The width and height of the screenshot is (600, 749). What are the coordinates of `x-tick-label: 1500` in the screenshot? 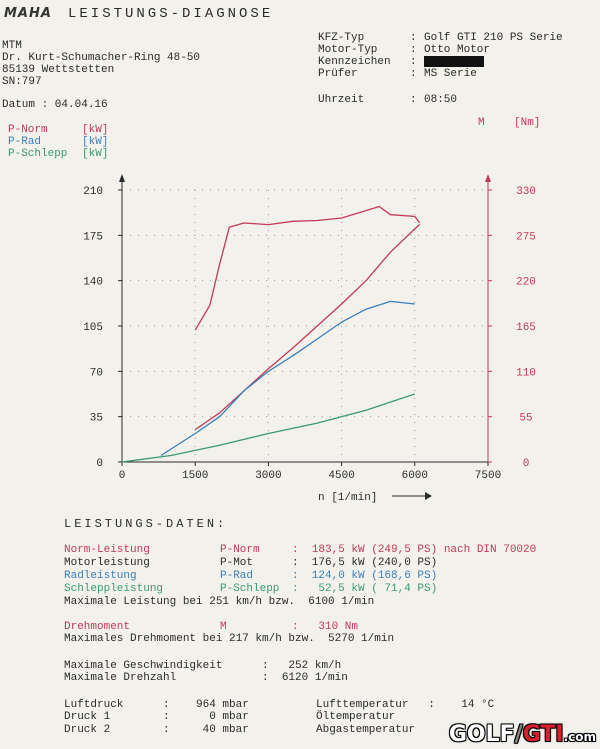 It's located at (195, 476).